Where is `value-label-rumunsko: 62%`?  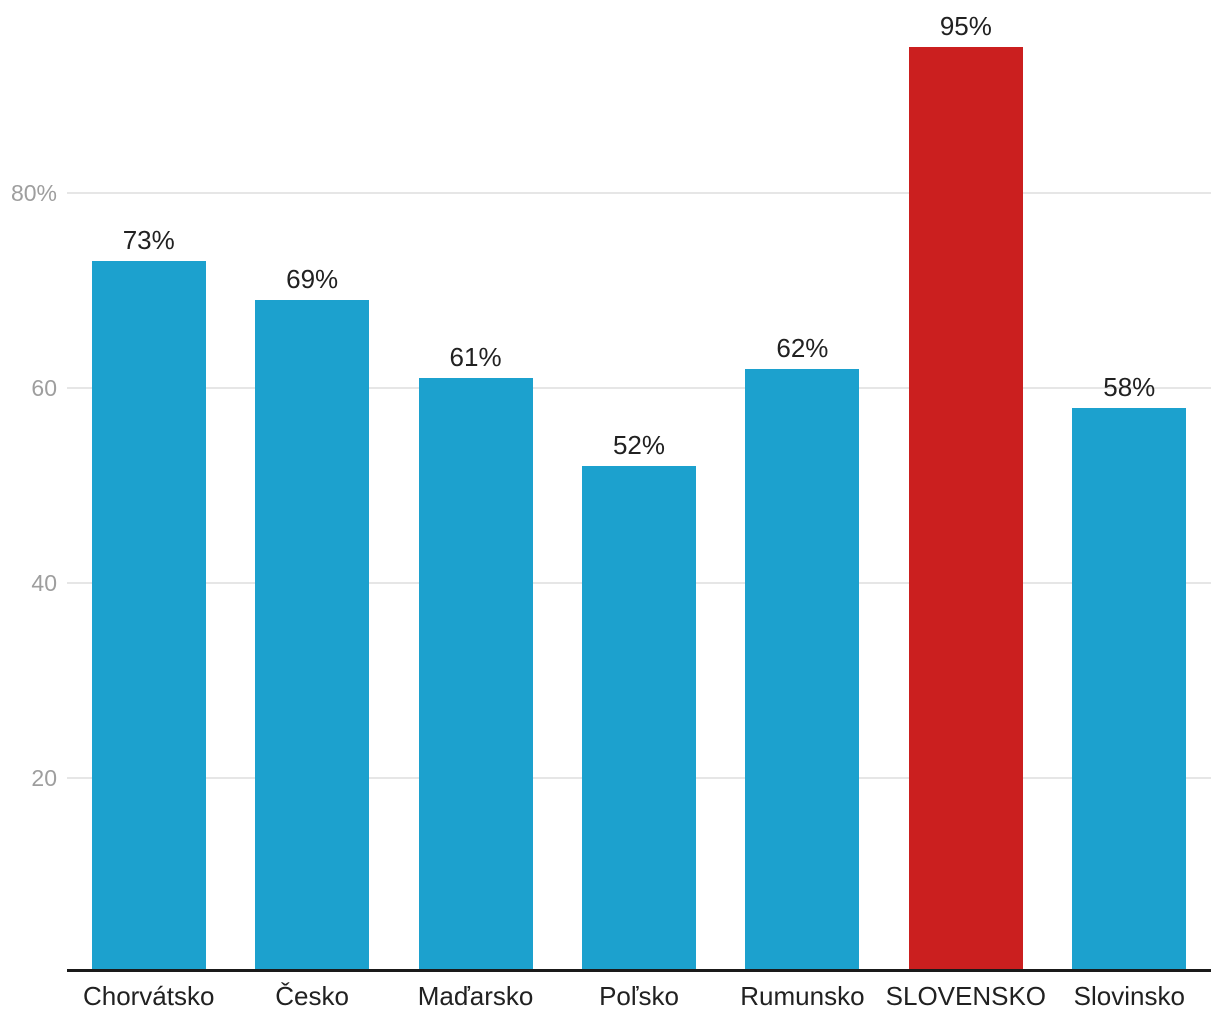
value-label-rumunsko: 62% is located at coordinates (802, 347).